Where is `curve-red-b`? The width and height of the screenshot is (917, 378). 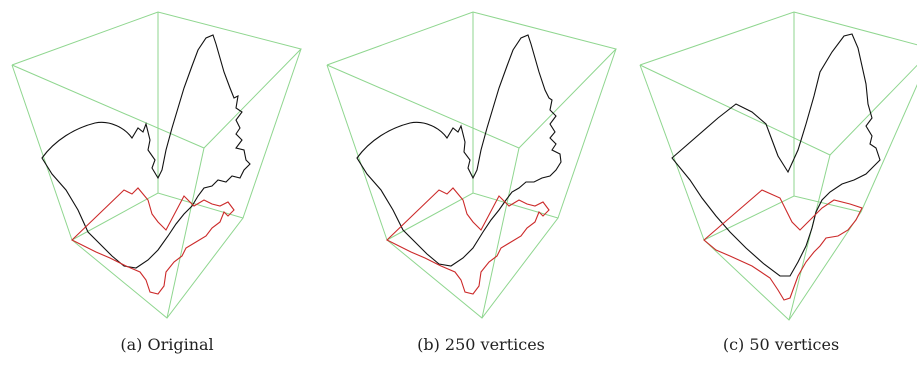 curve-red-b is located at coordinates (468, 241).